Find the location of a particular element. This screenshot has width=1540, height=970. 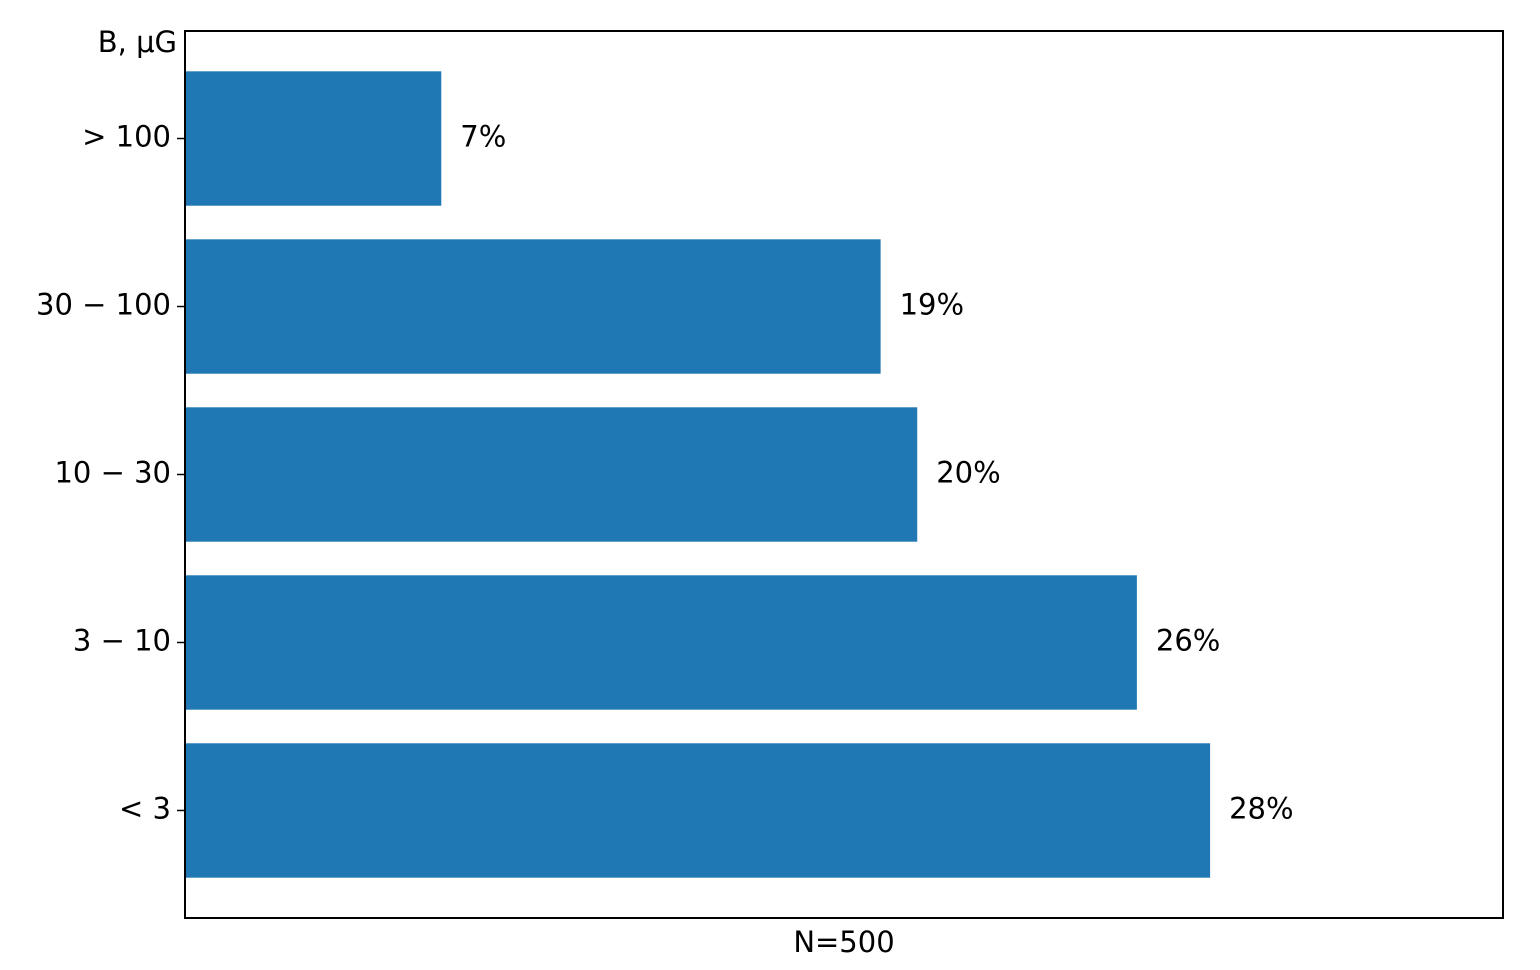

value-label: 28% is located at coordinates (1261, 808).